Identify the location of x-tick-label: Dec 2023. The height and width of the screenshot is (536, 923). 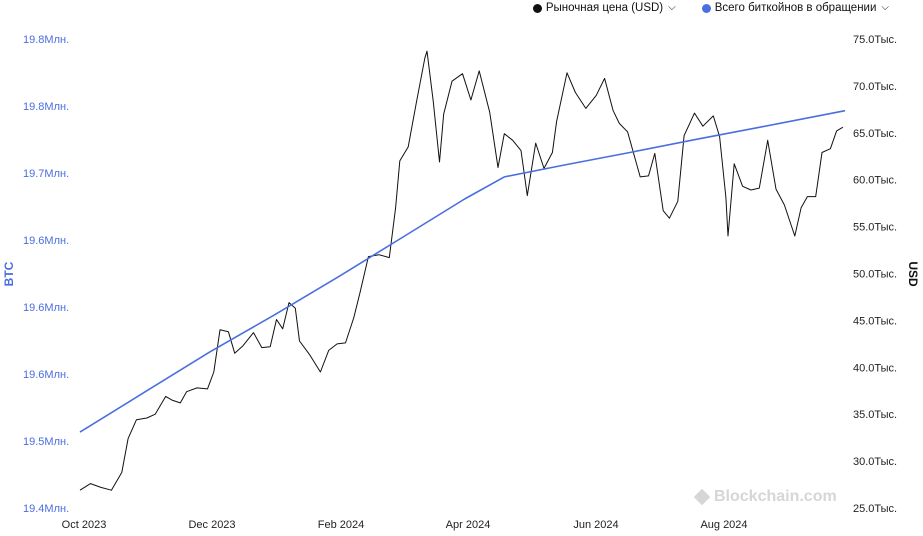
(211, 525).